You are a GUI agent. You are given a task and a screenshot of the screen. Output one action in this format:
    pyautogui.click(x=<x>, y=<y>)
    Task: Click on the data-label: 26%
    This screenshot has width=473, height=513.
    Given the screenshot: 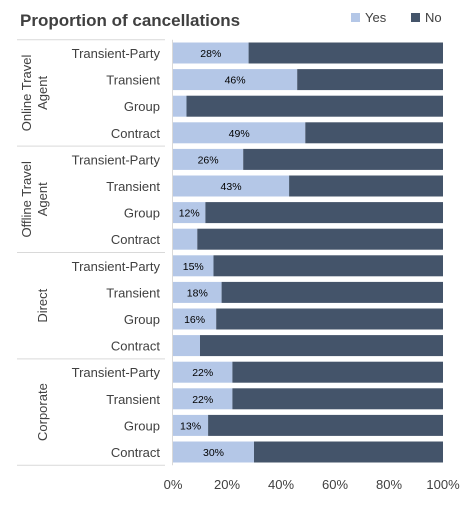 What is the action you would take?
    pyautogui.click(x=208, y=160)
    